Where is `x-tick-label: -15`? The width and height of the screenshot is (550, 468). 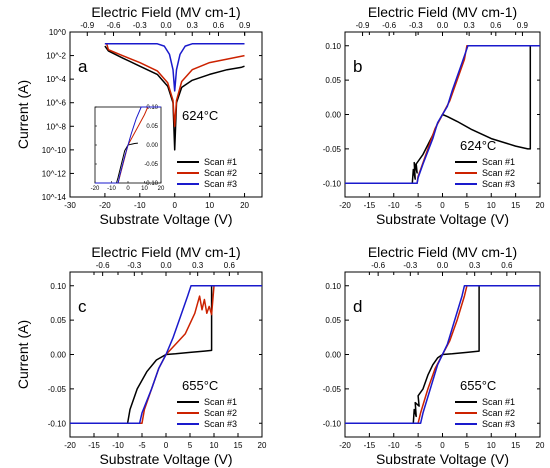
x-tick-label: -15 is located at coordinates (370, 205).